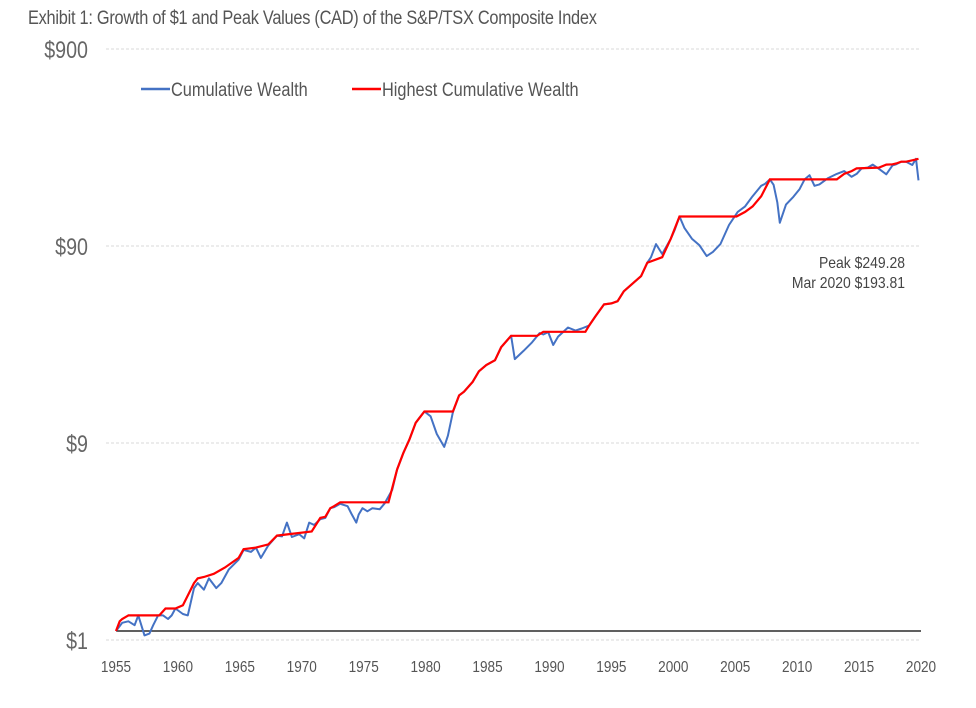  What do you see at coordinates (66, 345) in the screenshot?
I see `y-axis-tick-labels: $1 $9 $90 $900` at bounding box center [66, 345].